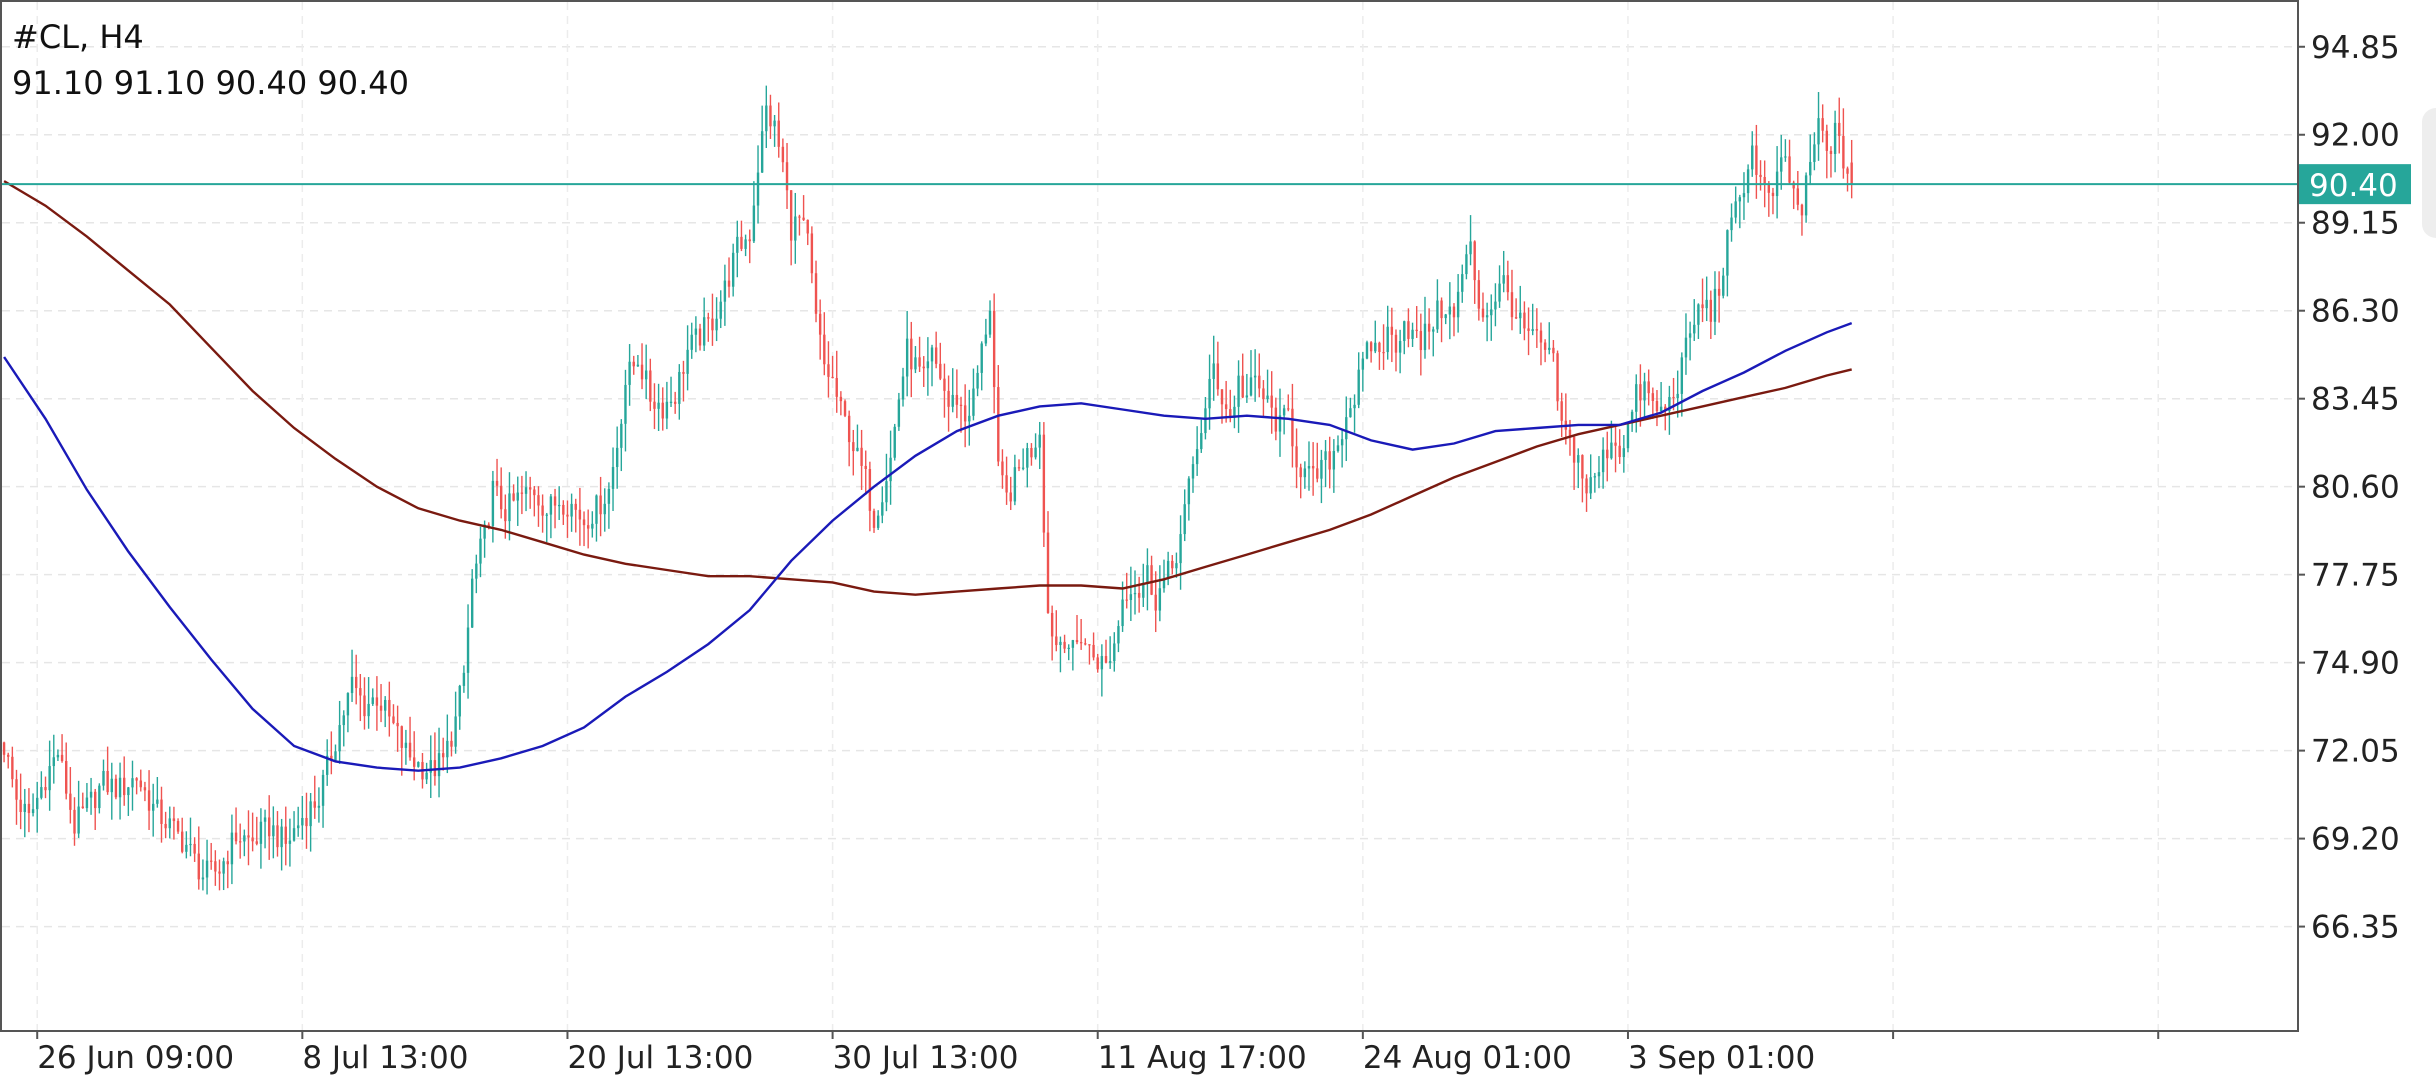 The image size is (2436, 1084). What do you see at coordinates (78, 37) in the screenshot?
I see `symbol-timeframe: #CL, H4` at bounding box center [78, 37].